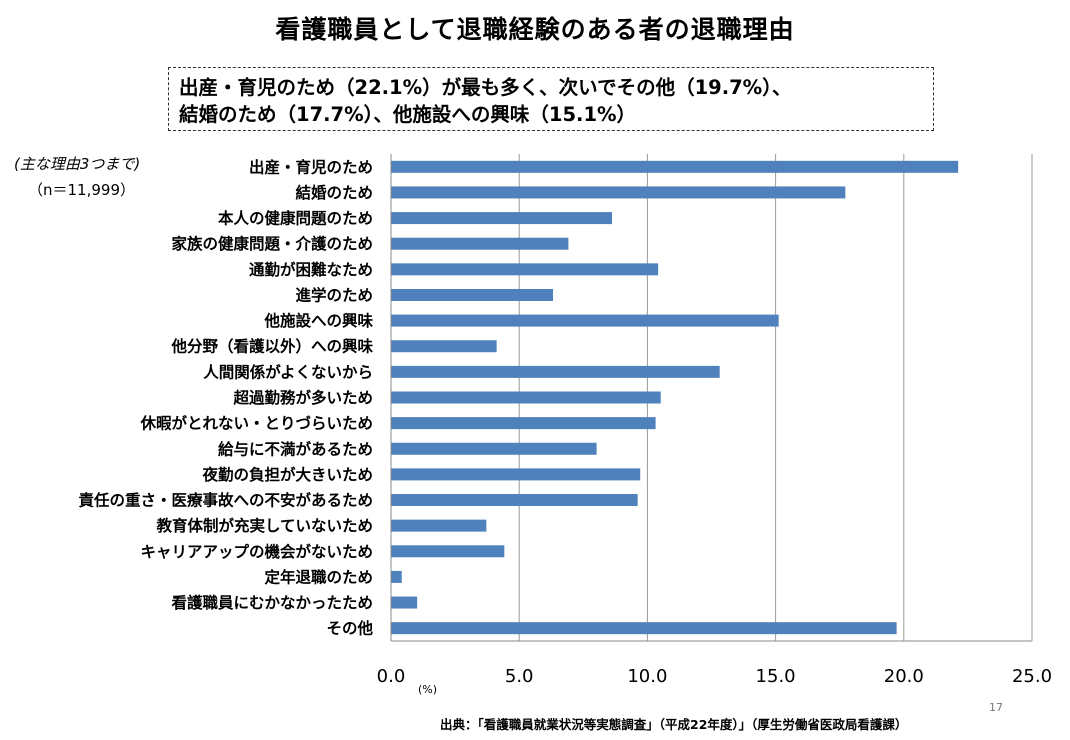  I want to click on category-label: 給与に不満があるため, so click(295, 448).